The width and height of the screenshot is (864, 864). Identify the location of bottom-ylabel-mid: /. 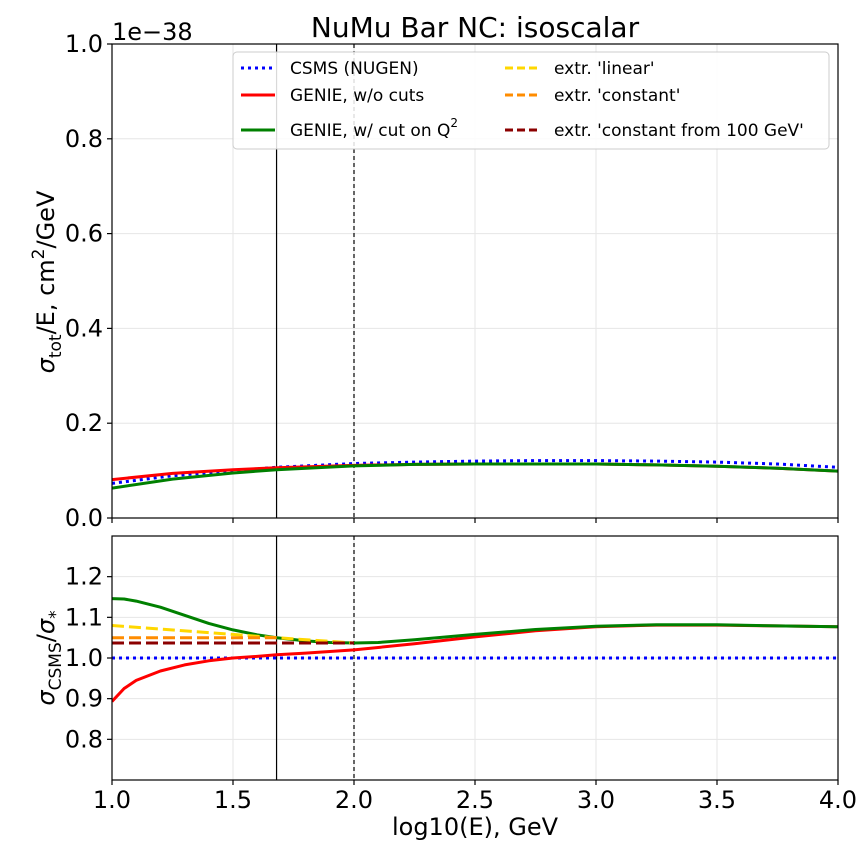
(46, 637).